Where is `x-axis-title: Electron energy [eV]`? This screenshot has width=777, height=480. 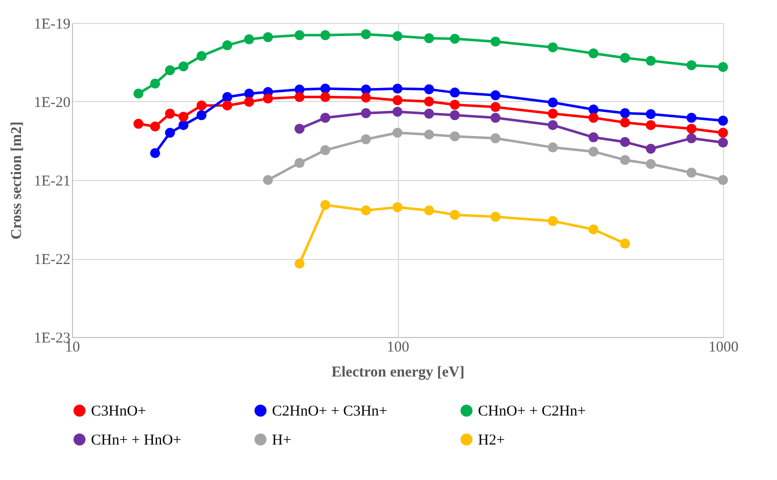 x-axis-title: Electron energy [eV] is located at coordinates (398, 372).